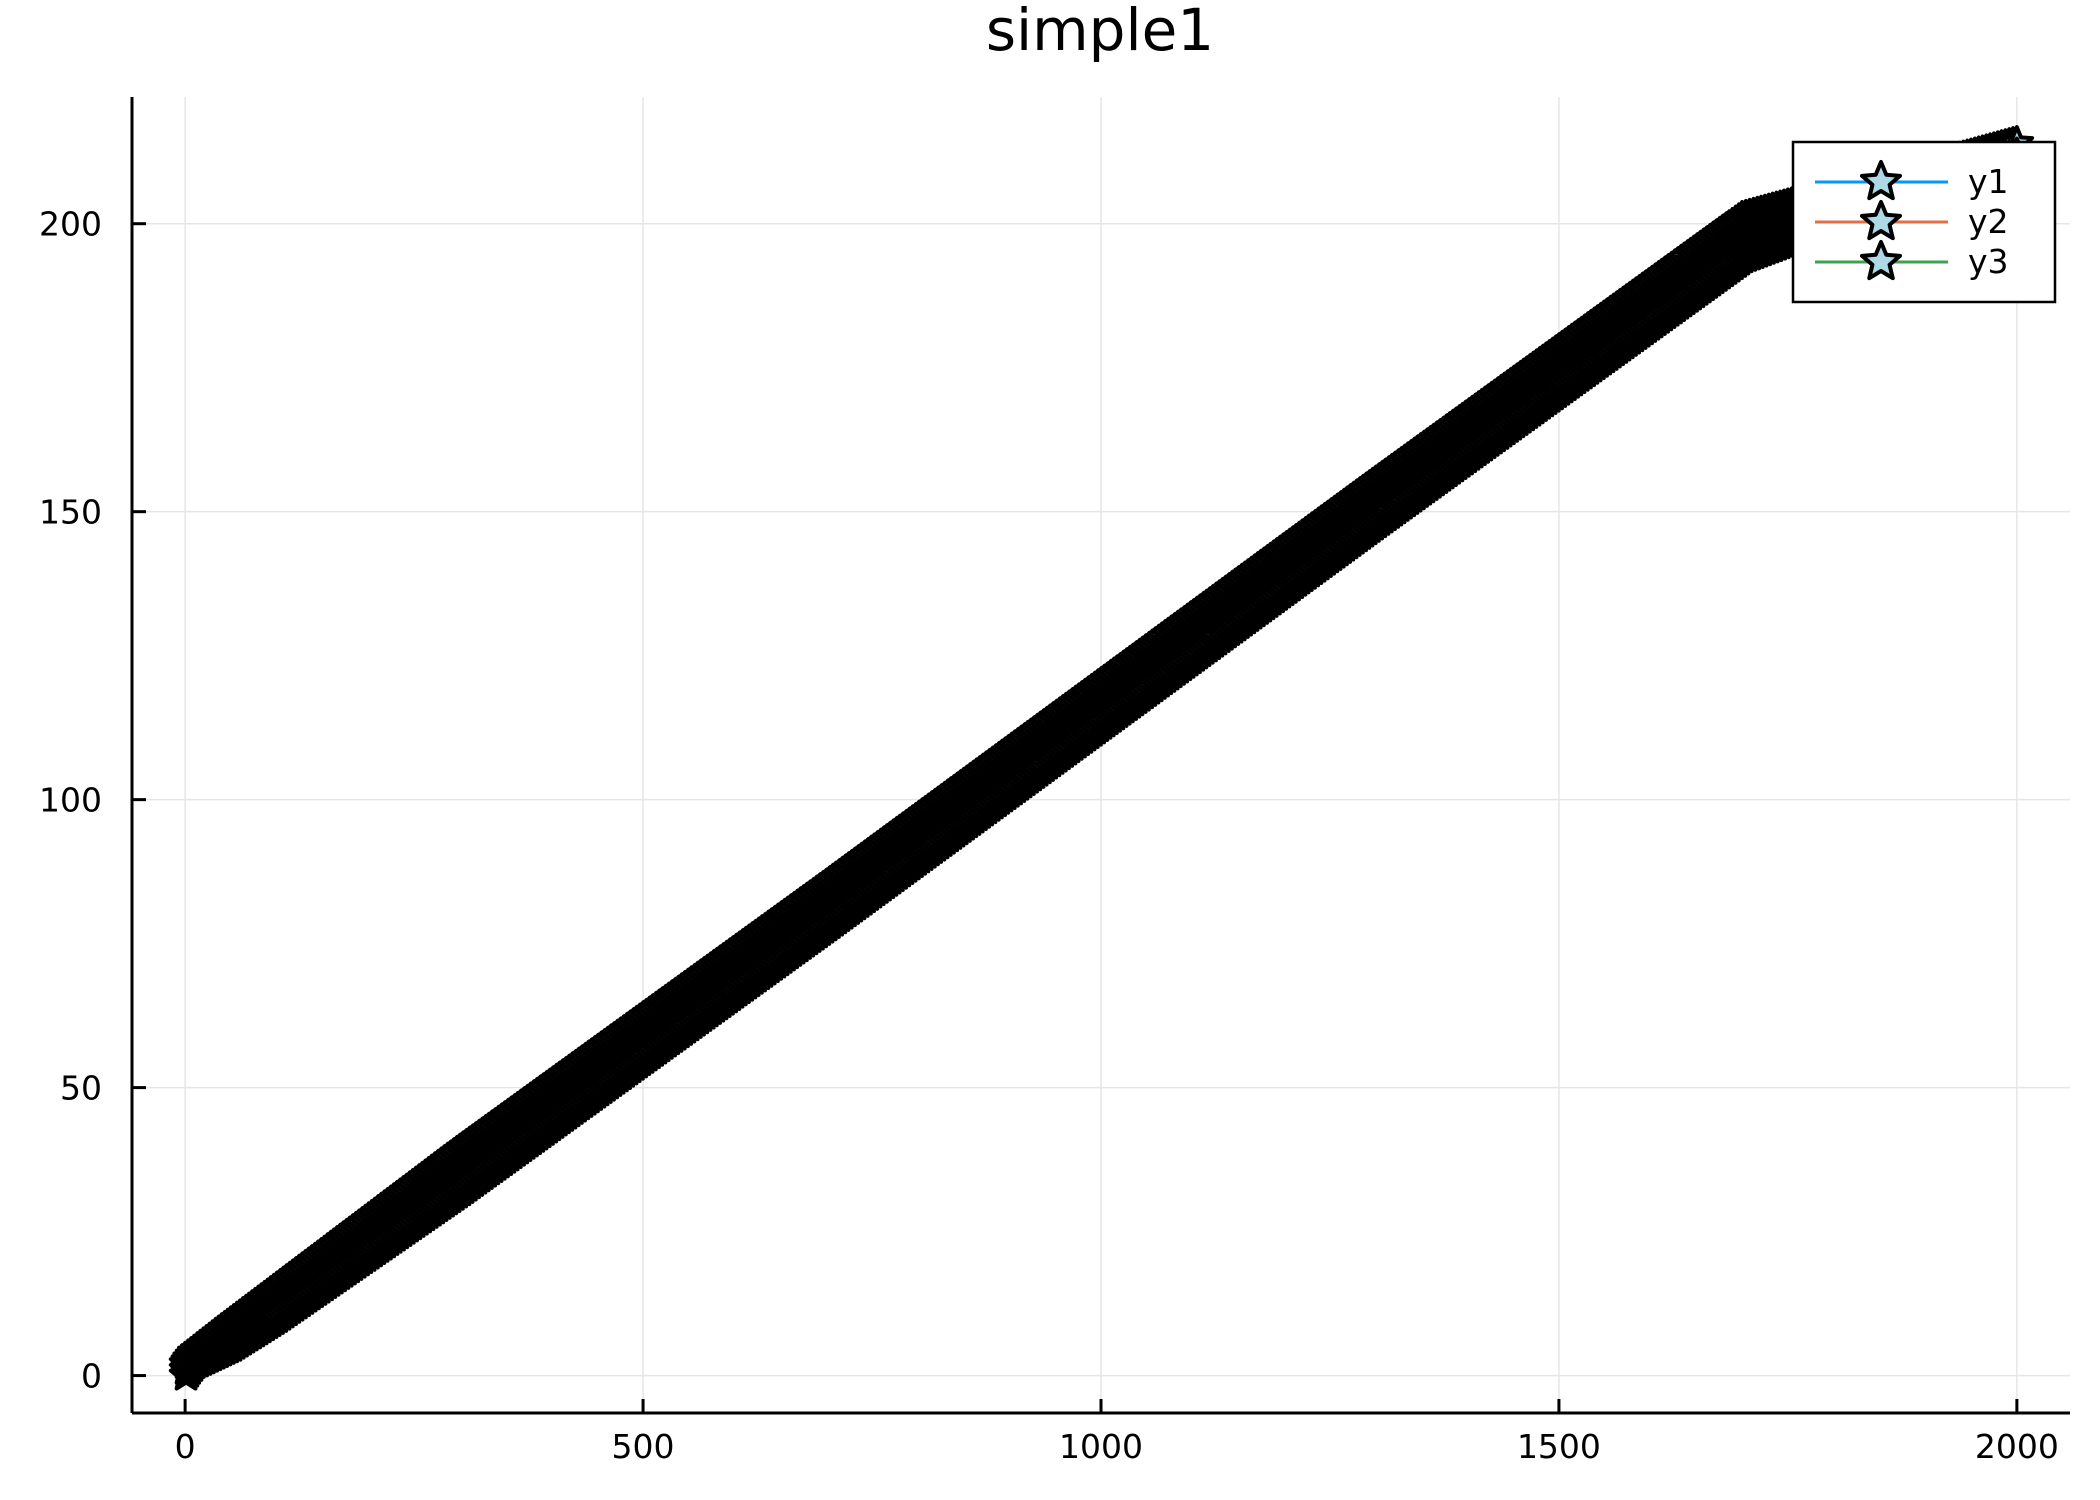  I want to click on y-tick-label: 150, so click(70, 512).